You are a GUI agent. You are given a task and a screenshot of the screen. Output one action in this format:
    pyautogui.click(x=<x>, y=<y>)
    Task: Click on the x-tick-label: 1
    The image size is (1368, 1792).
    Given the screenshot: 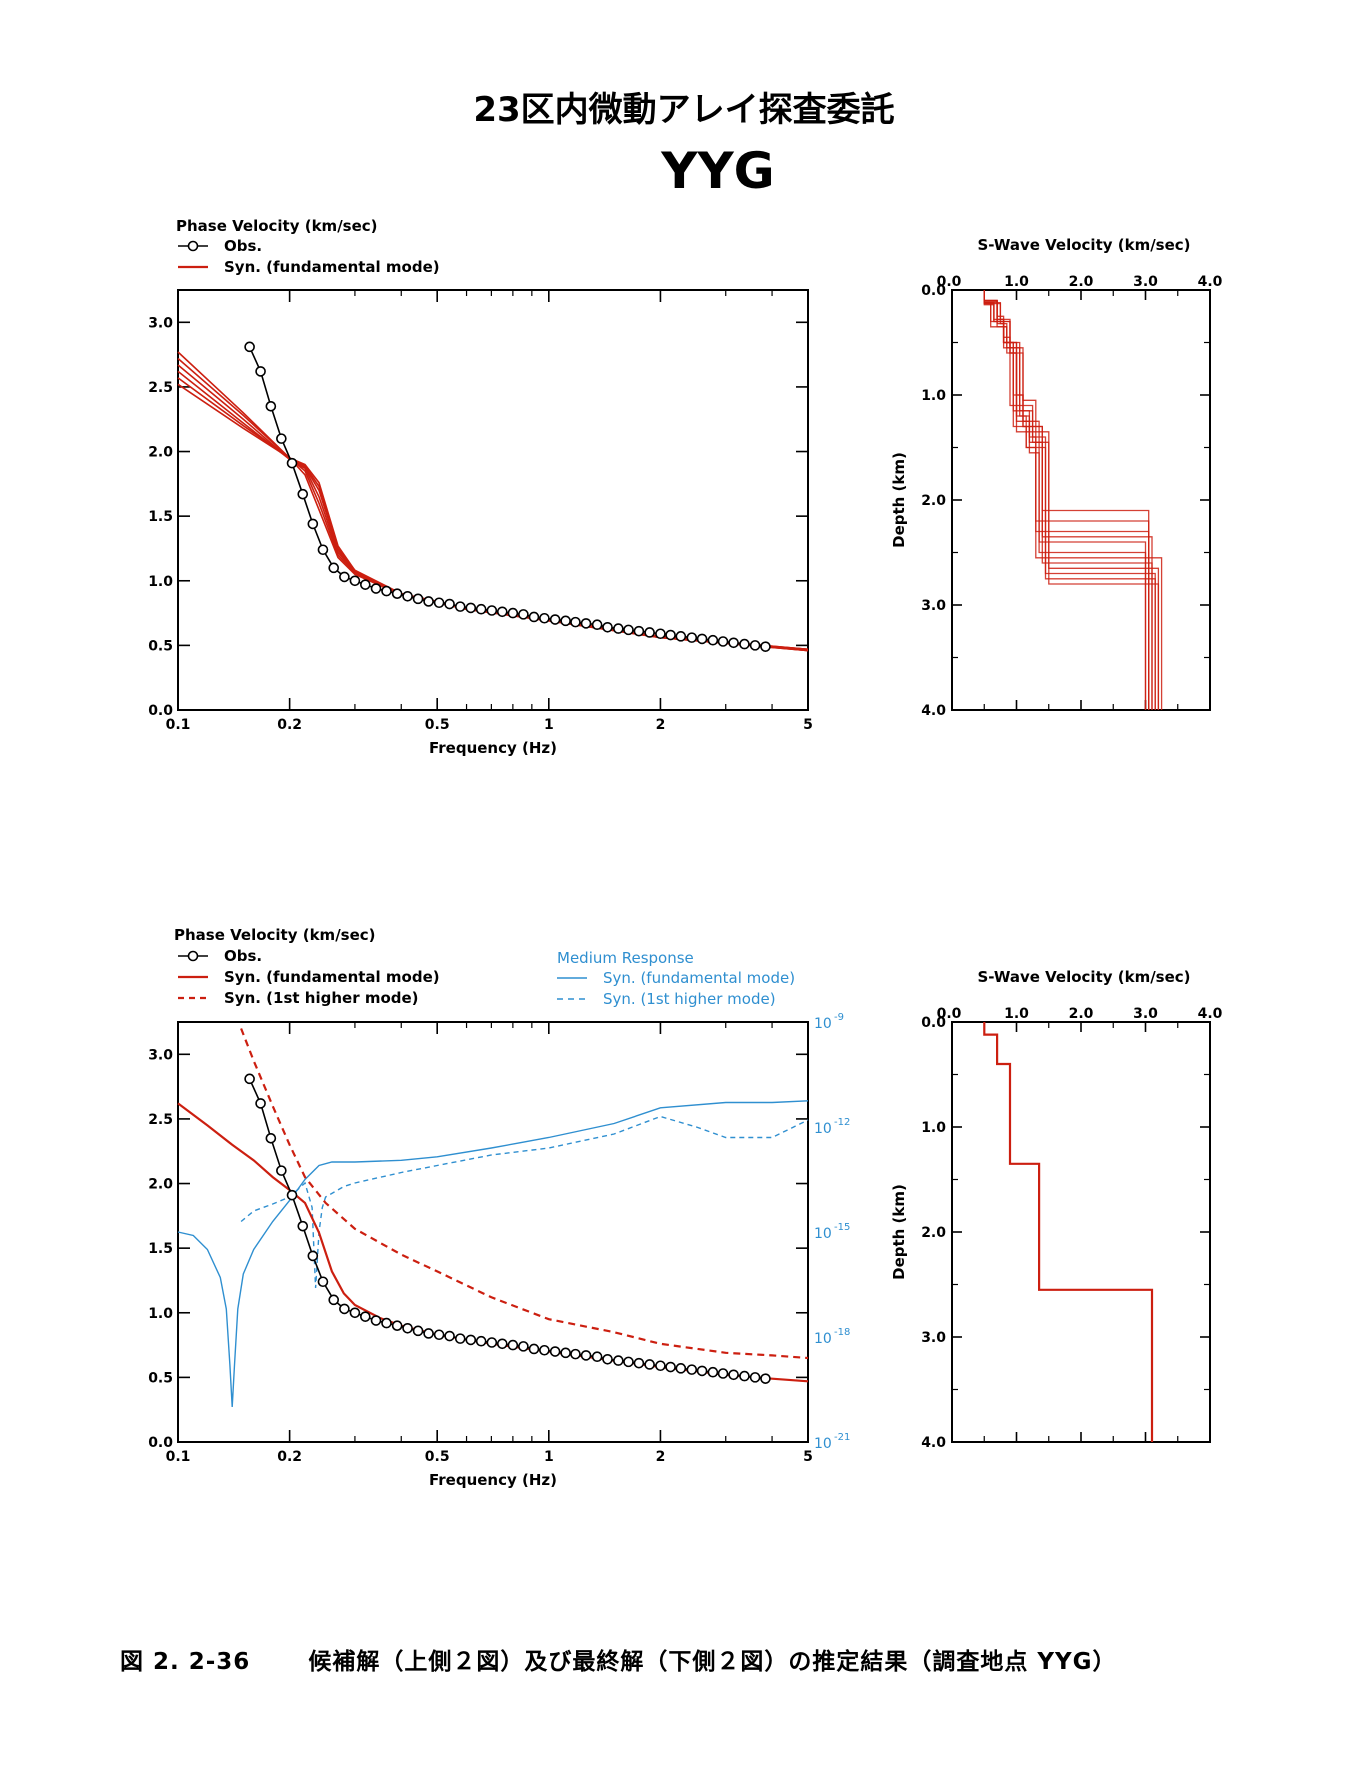 What is the action you would take?
    pyautogui.click(x=549, y=725)
    